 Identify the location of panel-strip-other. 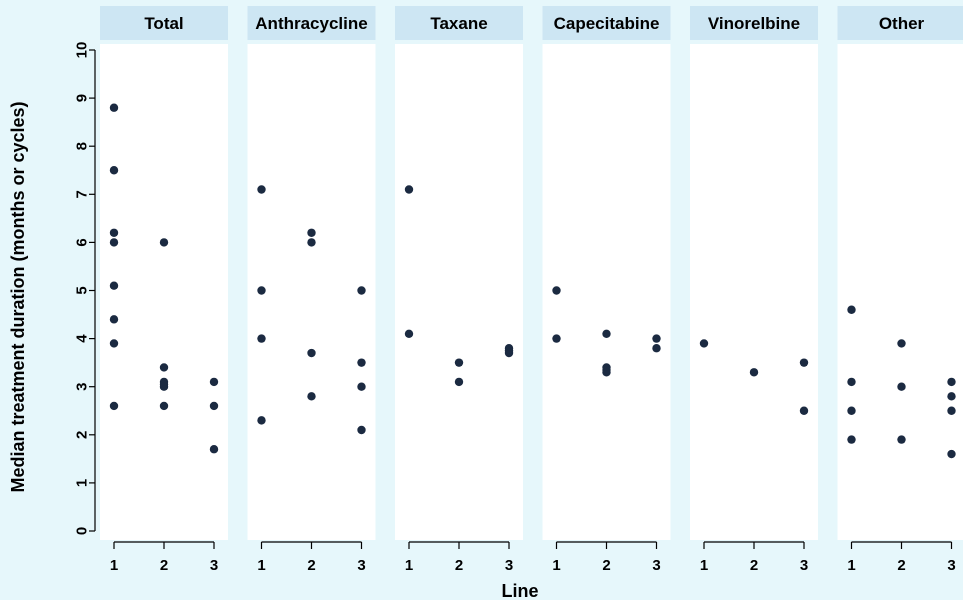
(900, 23).